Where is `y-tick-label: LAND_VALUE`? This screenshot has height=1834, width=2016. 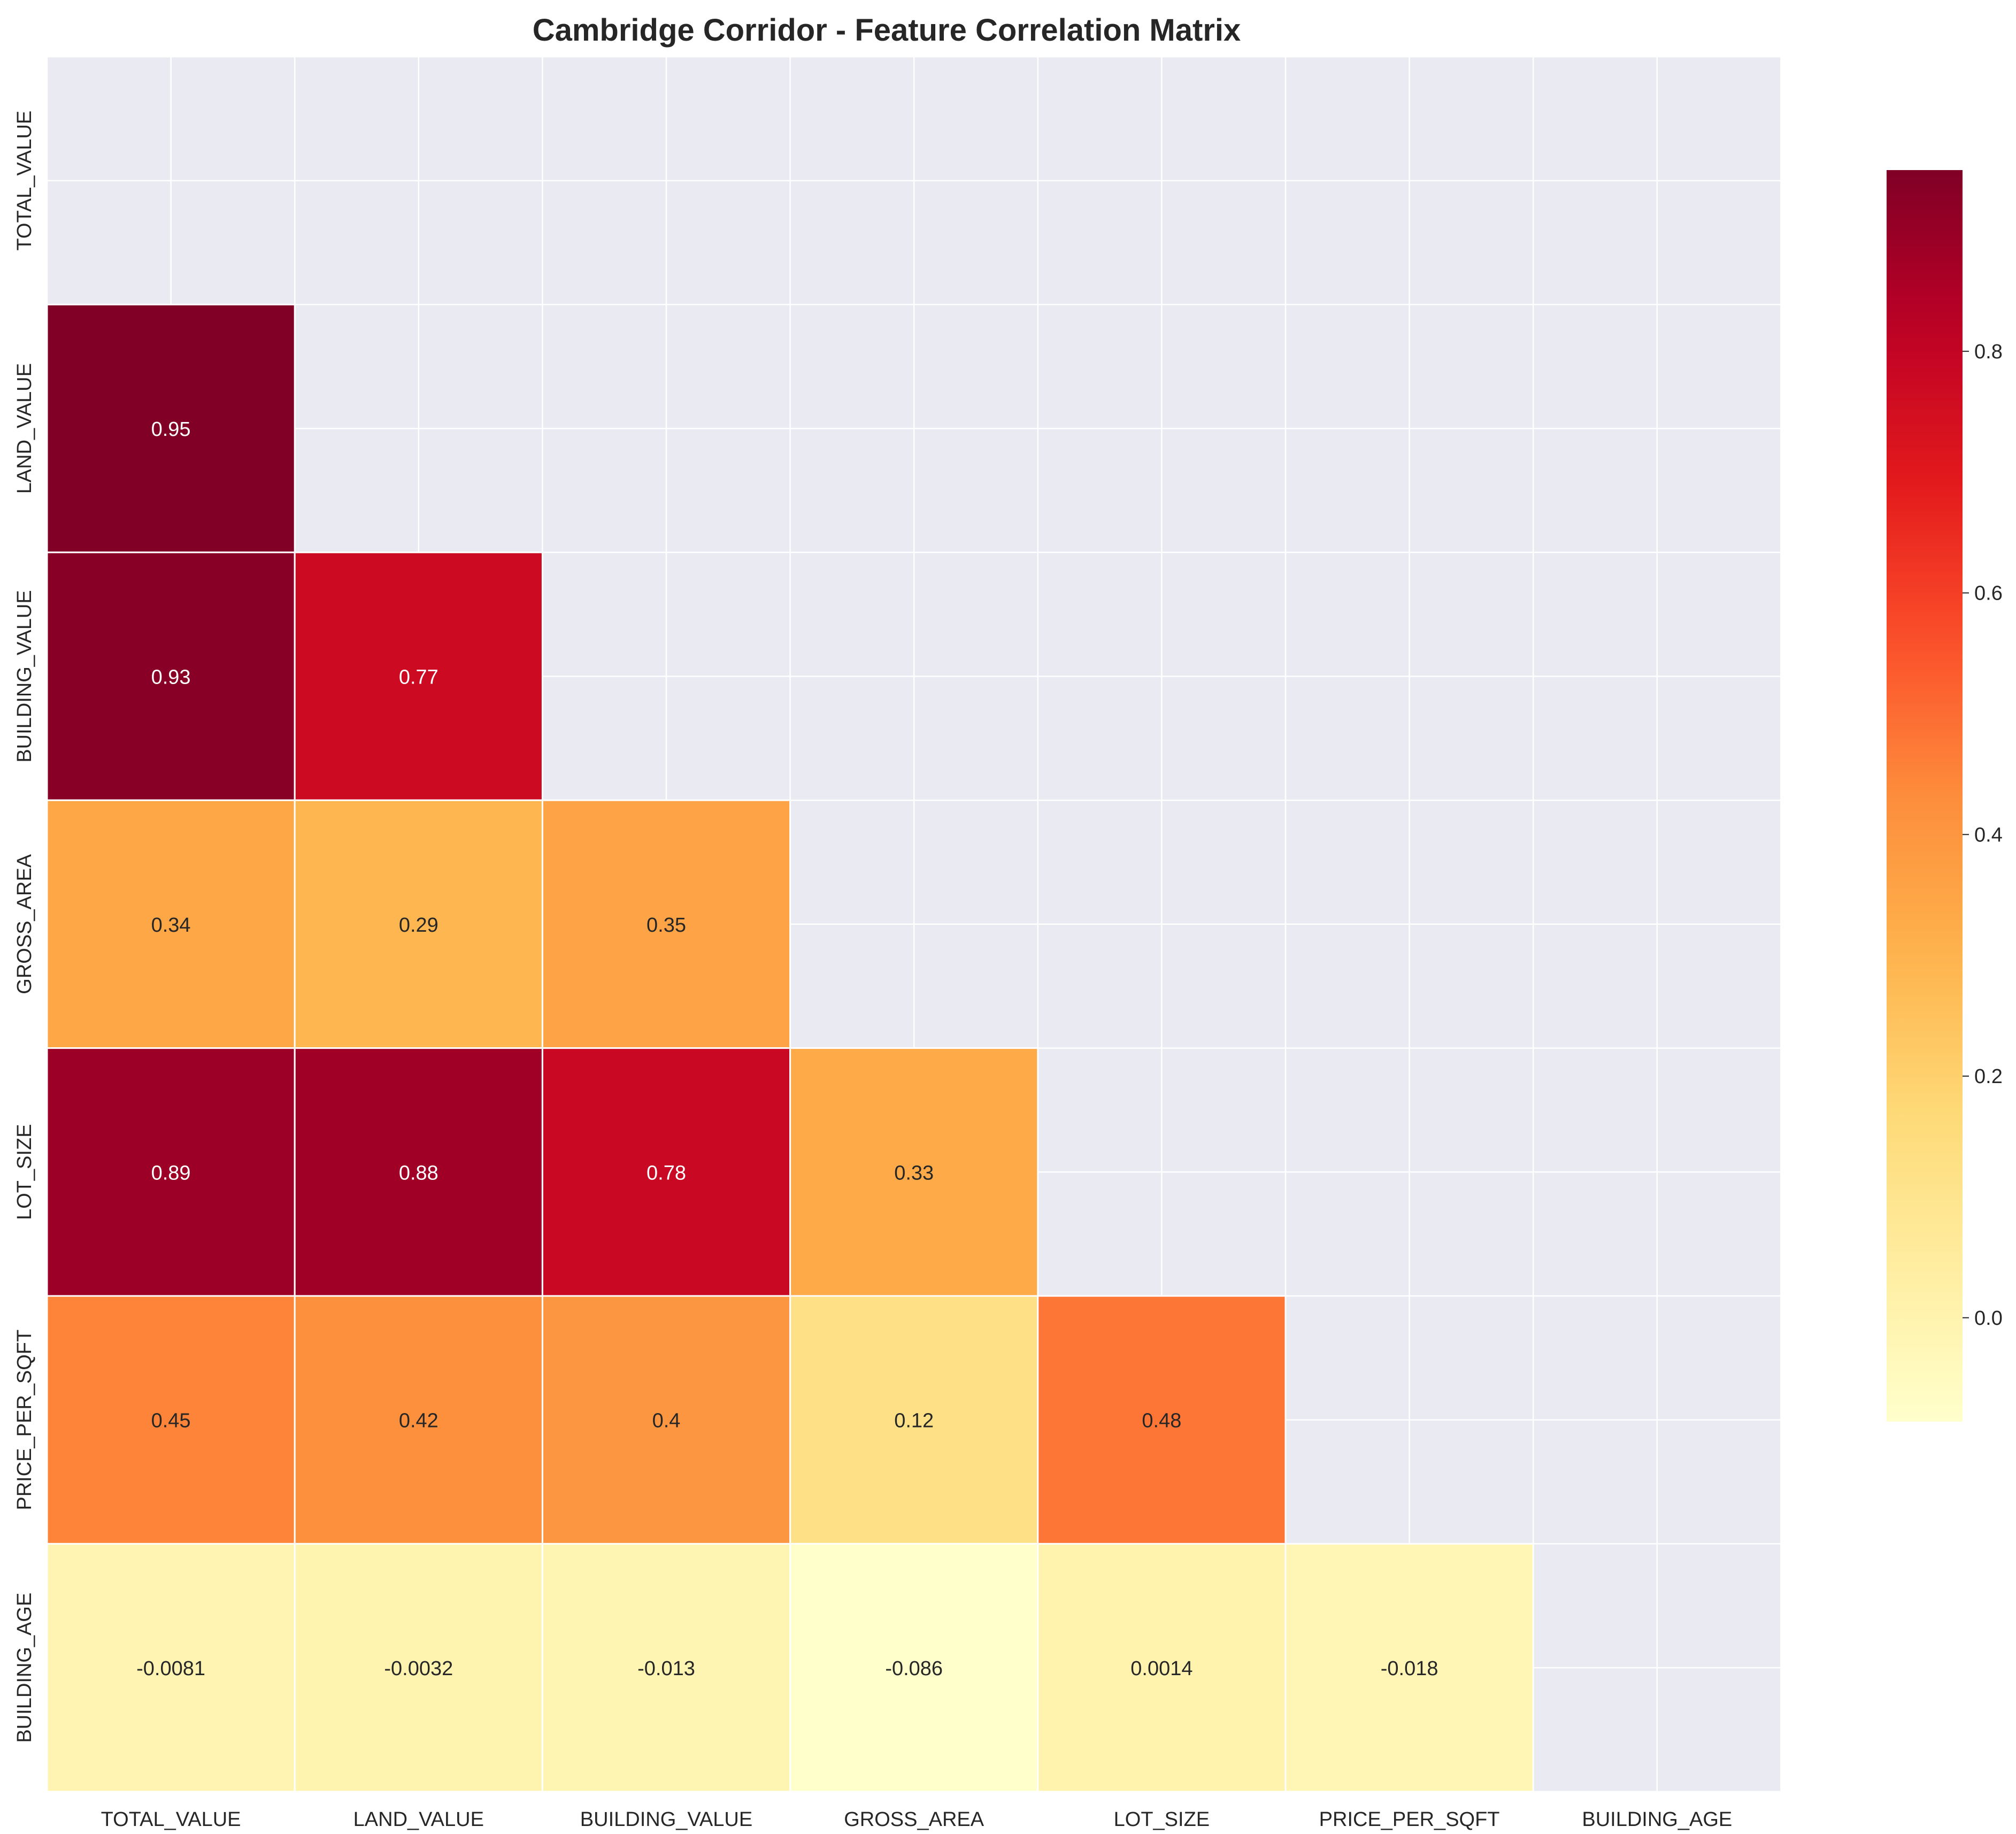 y-tick-label: LAND_VALUE is located at coordinates (24, 428).